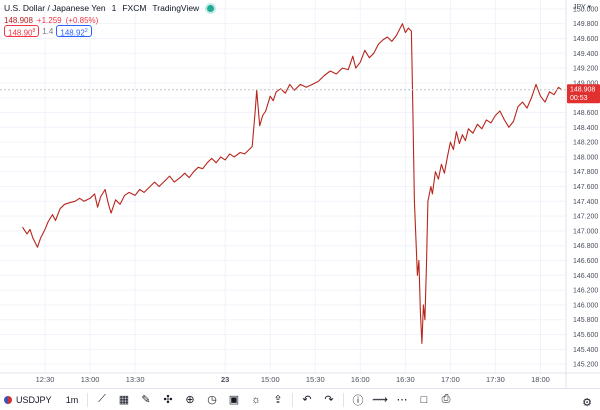 This screenshot has height=410, width=600. What do you see at coordinates (450, 379) in the screenshot?
I see `x-tick-label: 17:00` at bounding box center [450, 379].